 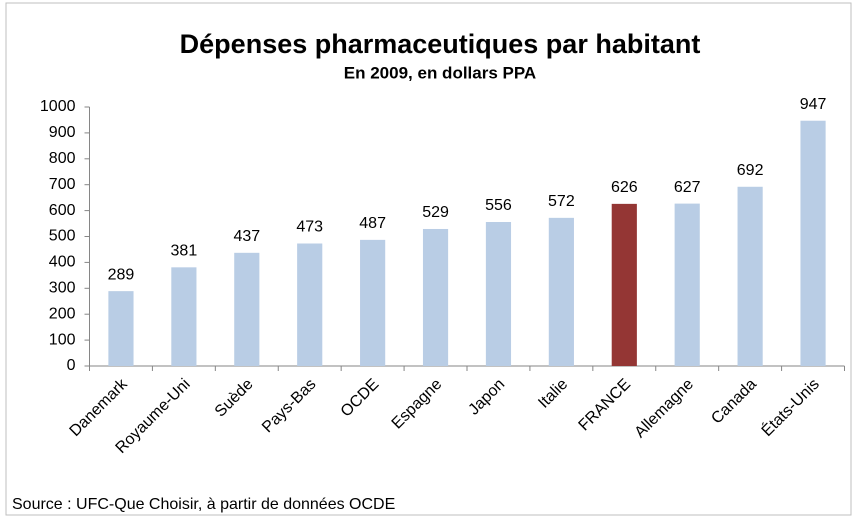 What do you see at coordinates (58, 106) in the screenshot?
I see `y-tick-label: 1000` at bounding box center [58, 106].